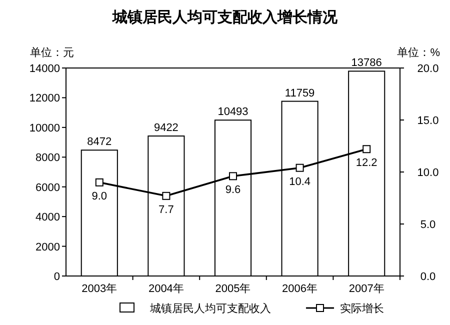 This screenshot has height=325, width=450. What do you see at coordinates (225, 17) in the screenshot?
I see `title: 城镇居民人均可支配收入增长情况` at bounding box center [225, 17].